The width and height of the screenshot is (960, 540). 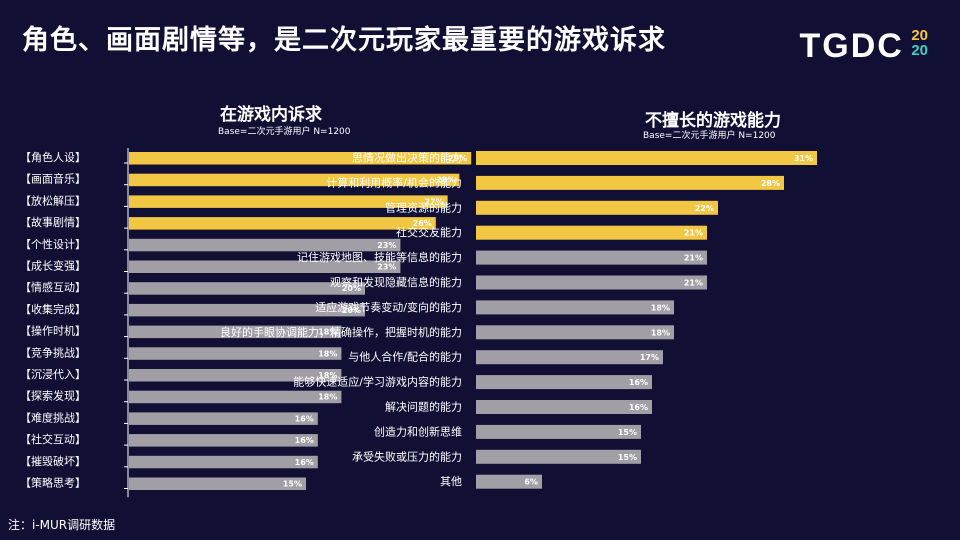 I want to click on right-category-label: 良好的手眼协调能力，精确操作，把握时机的能力, so click(x=341, y=332).